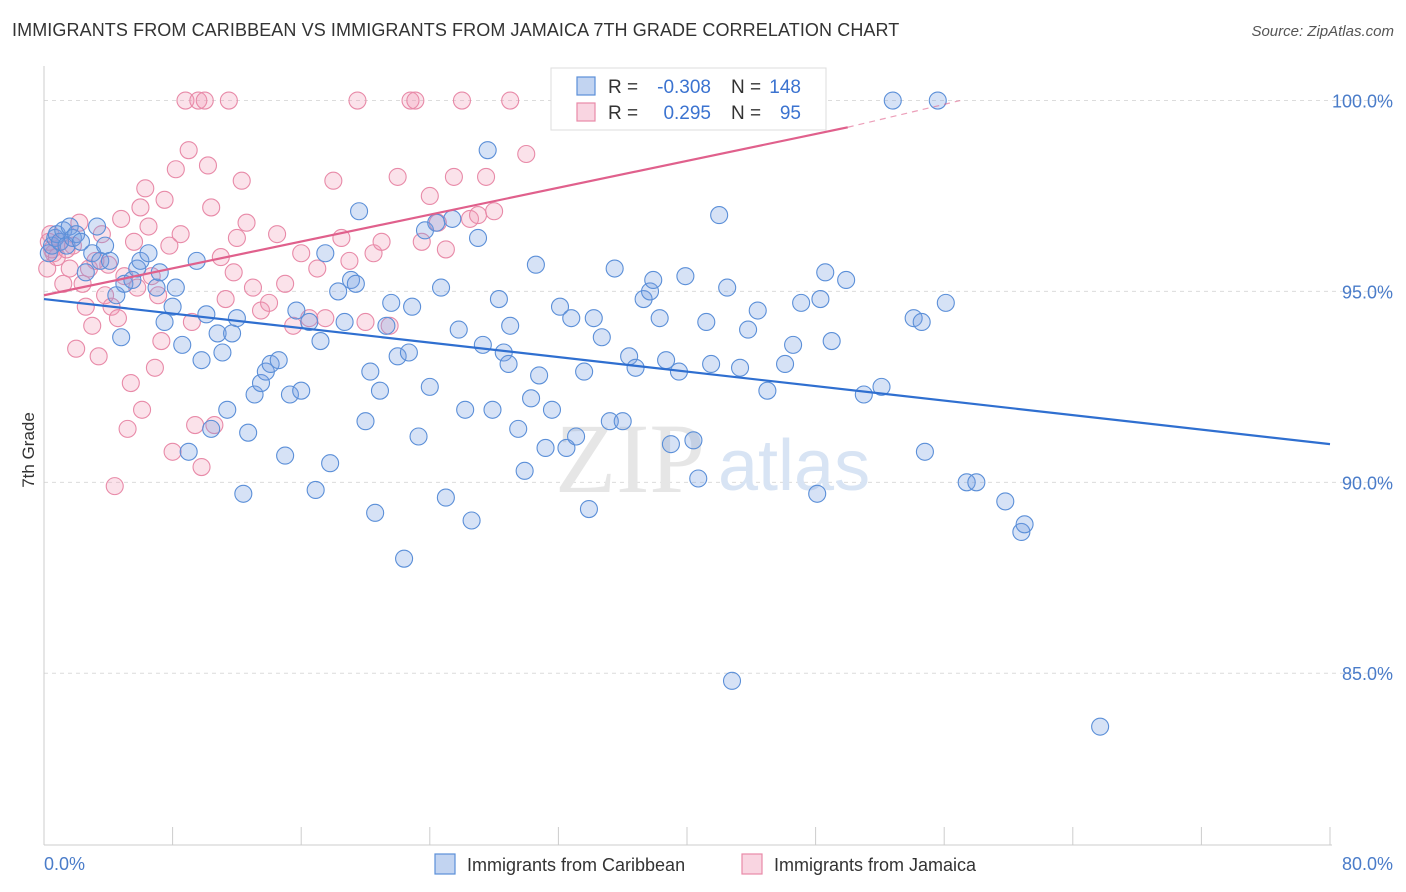 This screenshot has height=892, width=1406. What do you see at coordinates (904, 113) in the screenshot?
I see `trend-line-jamaica-extension` at bounding box center [904, 113].